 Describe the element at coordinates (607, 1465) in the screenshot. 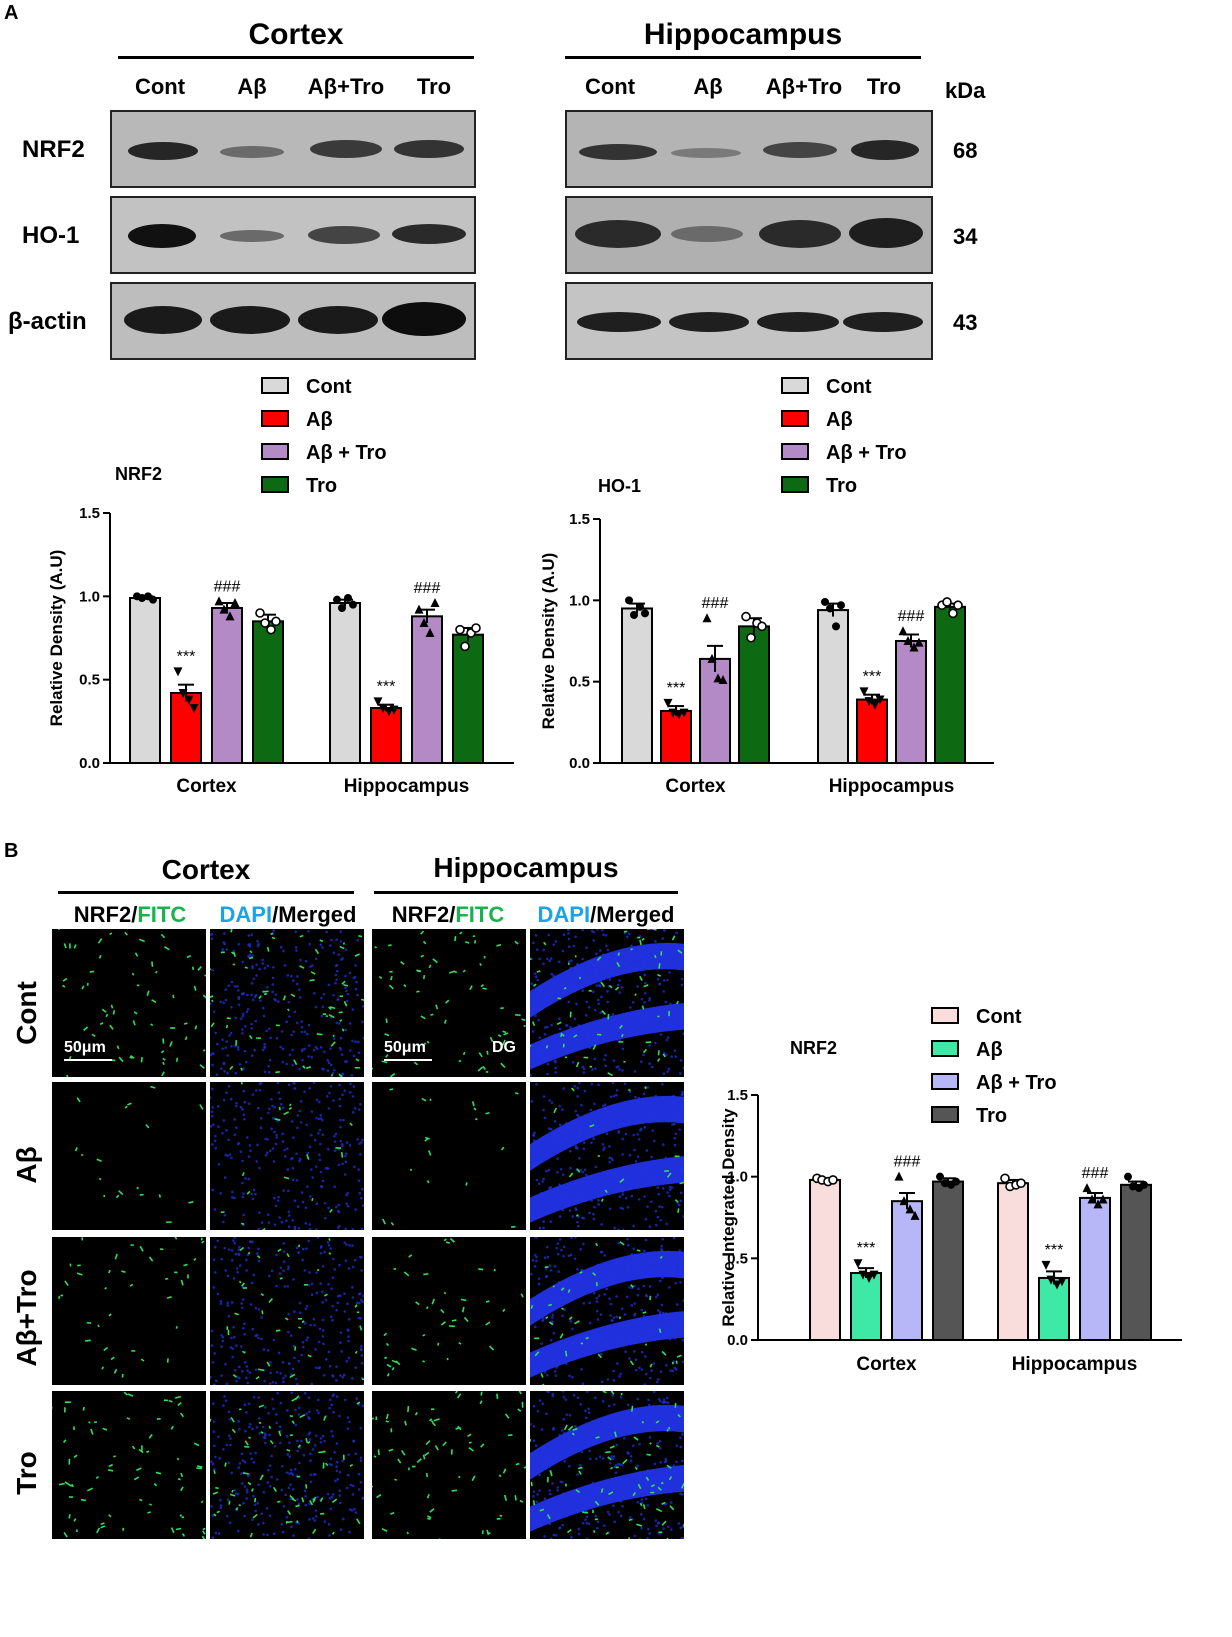

I see `micrograph-signal` at that location.